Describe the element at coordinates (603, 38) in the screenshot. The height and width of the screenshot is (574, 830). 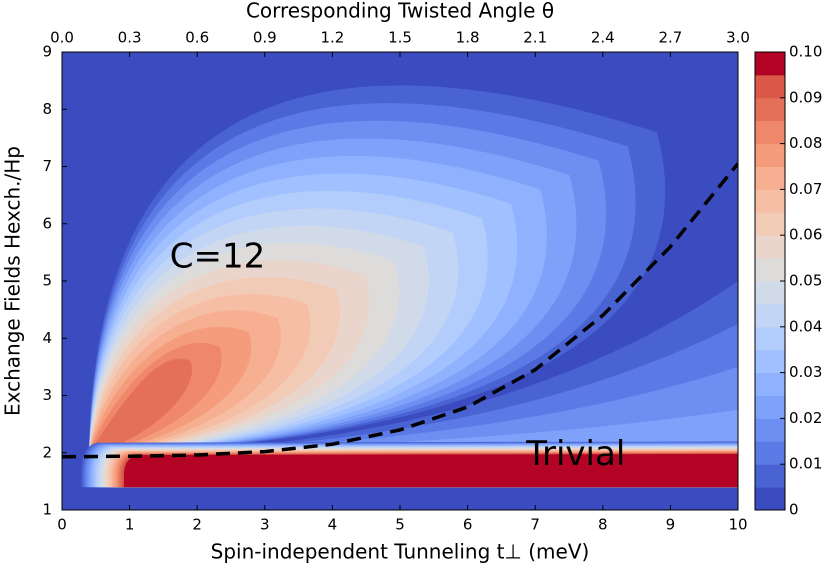
I see `top-tick-label: 2.4` at that location.